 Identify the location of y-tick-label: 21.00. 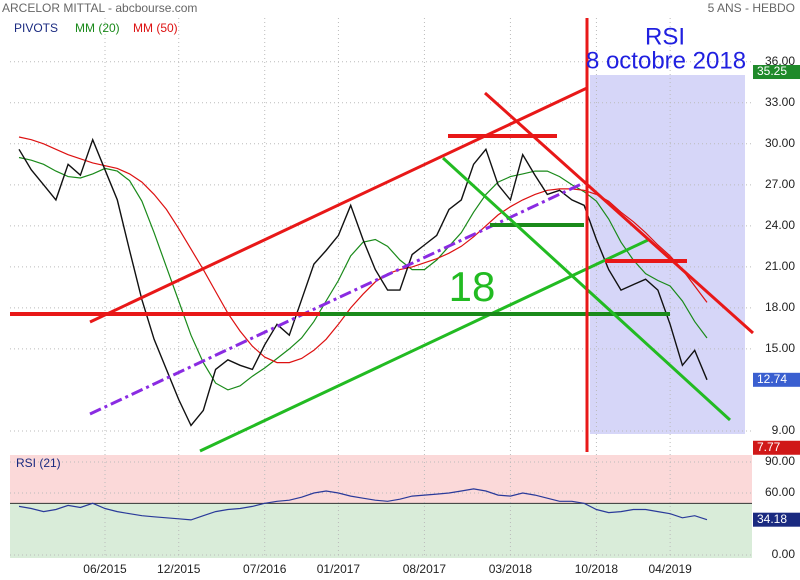
(780, 266).